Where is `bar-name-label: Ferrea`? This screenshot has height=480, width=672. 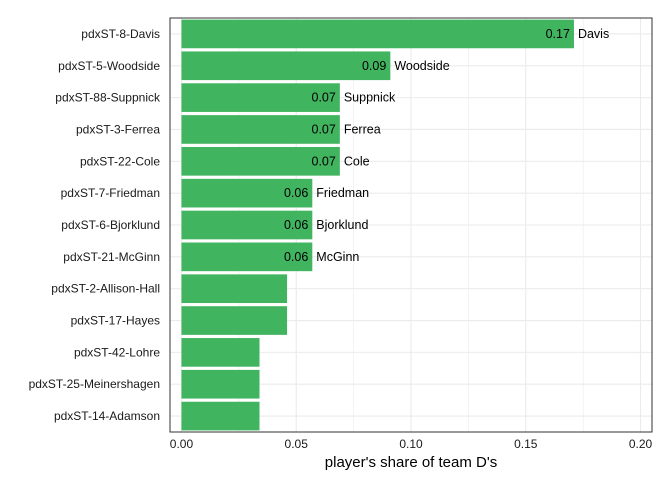
bar-name-label: Ferrea is located at coordinates (362, 129).